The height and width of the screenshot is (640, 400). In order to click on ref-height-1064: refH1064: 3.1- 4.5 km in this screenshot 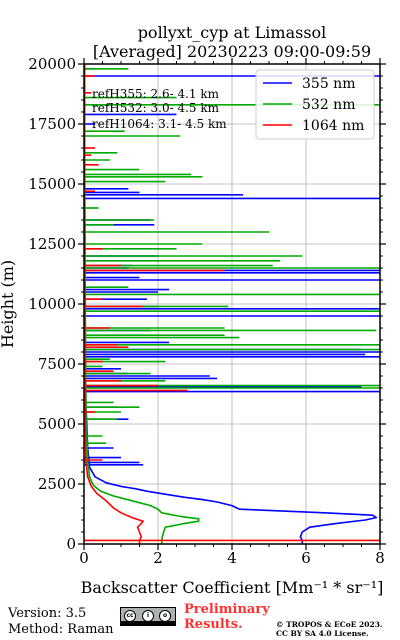, I will do `click(159, 124)`.